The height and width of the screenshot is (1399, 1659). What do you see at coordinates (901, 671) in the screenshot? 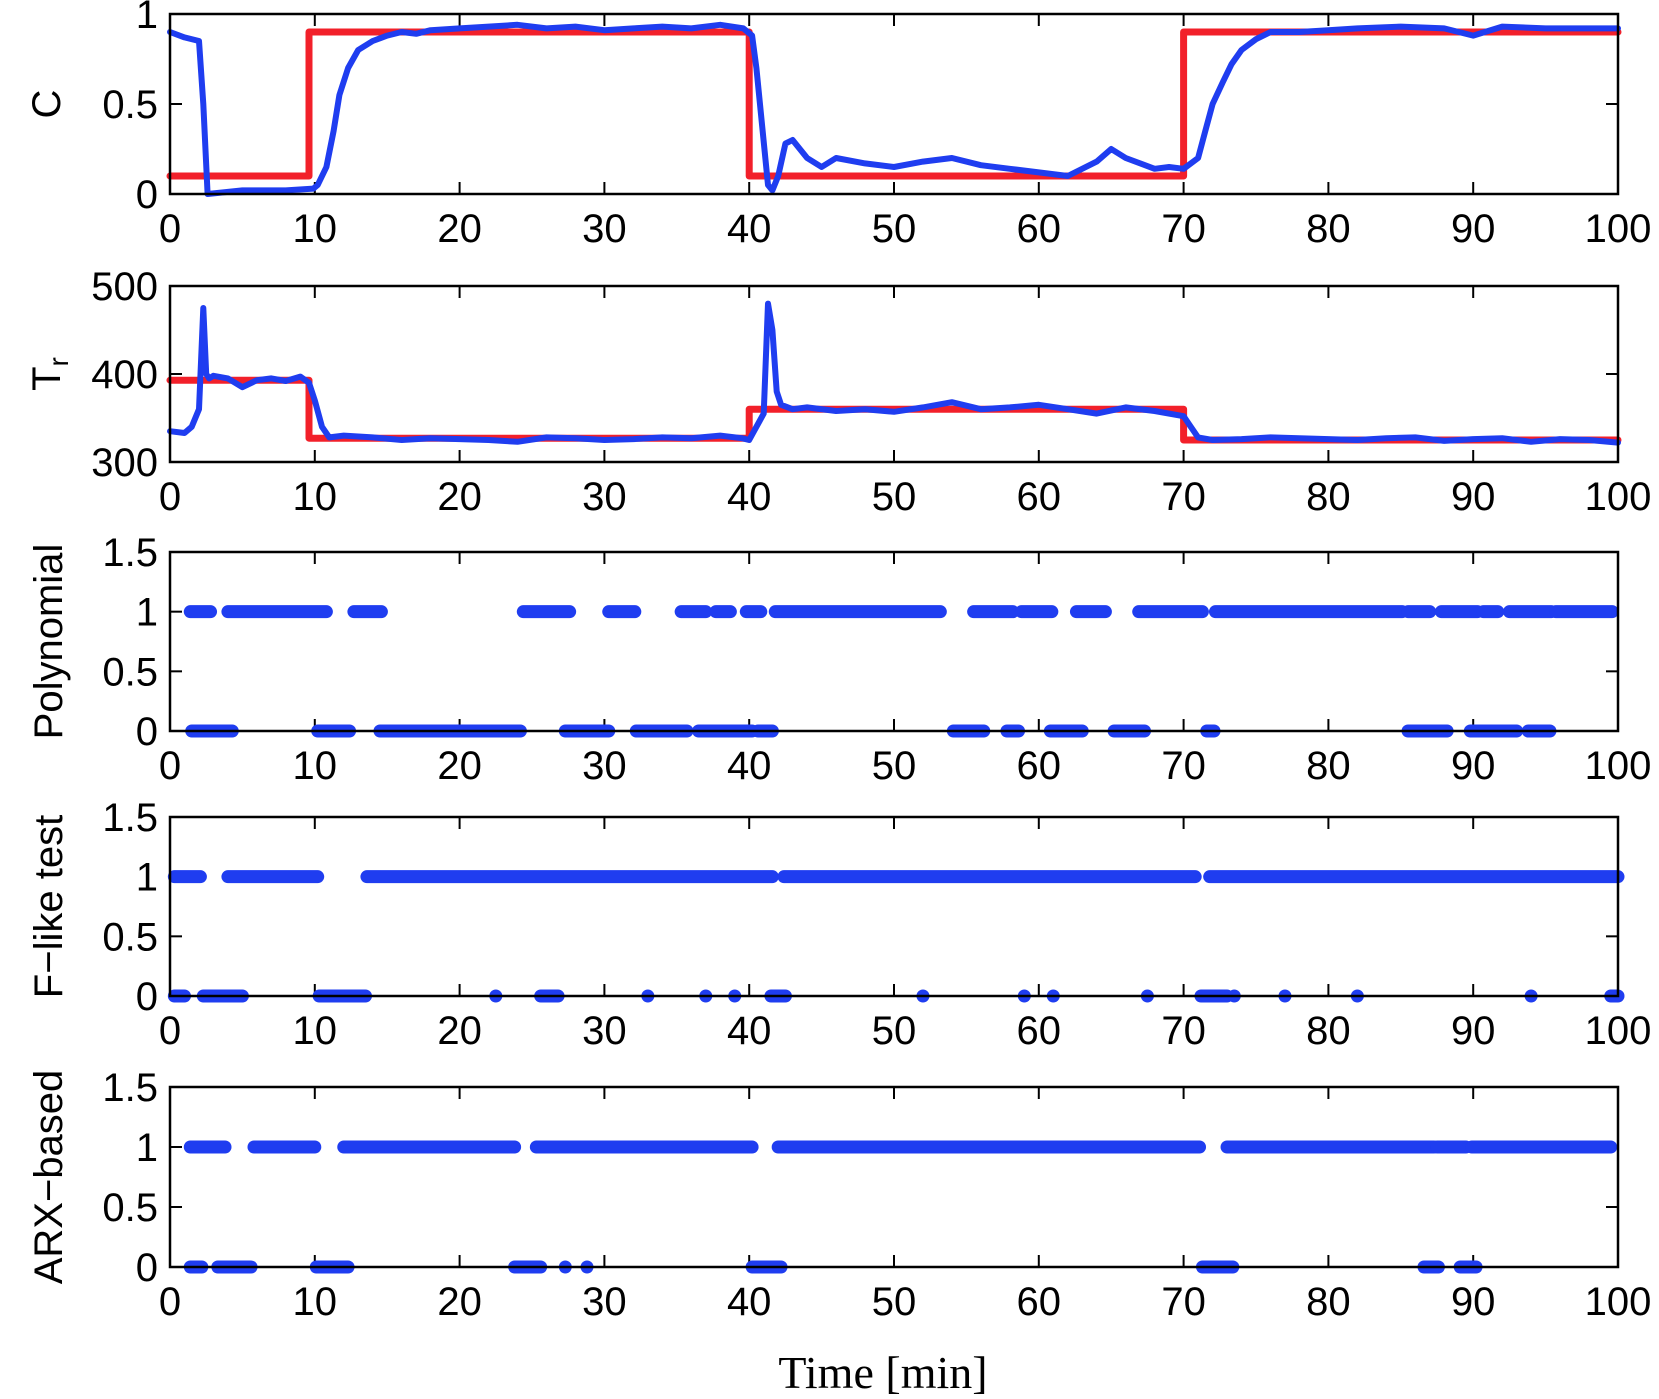
I see `panel-polynomial-marks` at bounding box center [901, 671].